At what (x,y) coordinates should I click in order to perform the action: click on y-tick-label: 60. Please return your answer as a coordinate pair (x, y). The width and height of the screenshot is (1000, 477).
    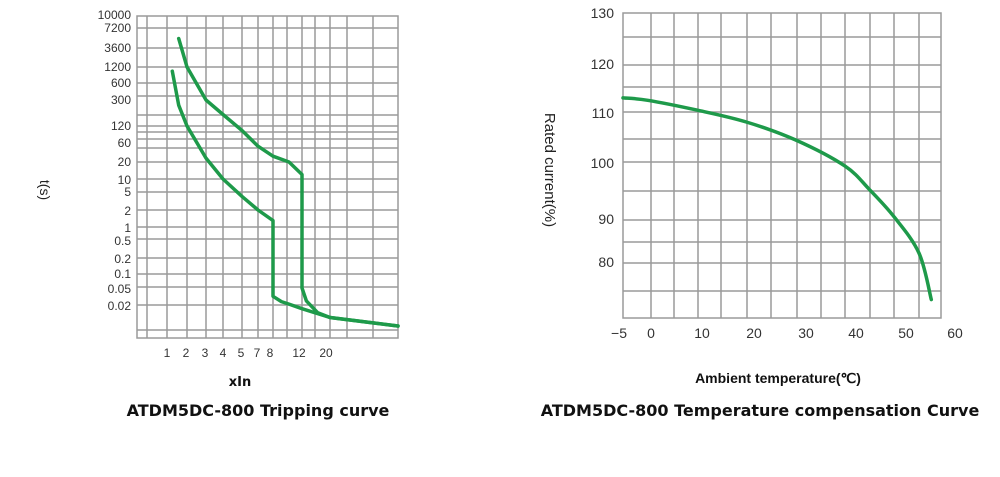
    Looking at the image, I should click on (125, 143).